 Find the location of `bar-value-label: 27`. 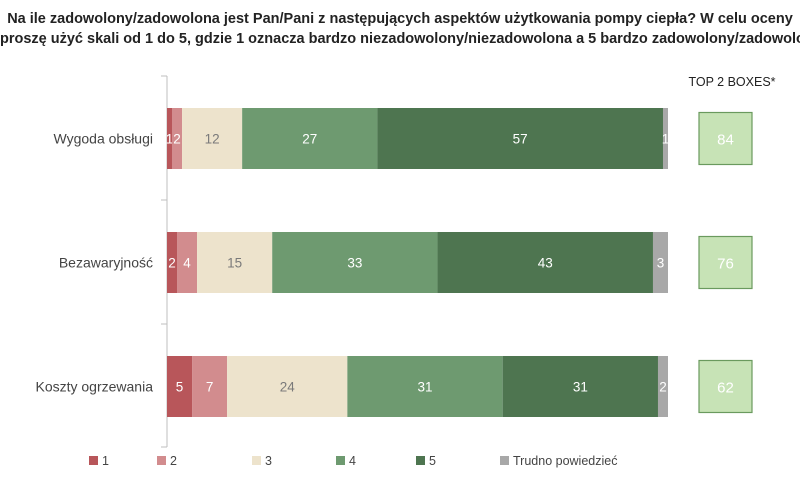

bar-value-label: 27 is located at coordinates (309, 139).